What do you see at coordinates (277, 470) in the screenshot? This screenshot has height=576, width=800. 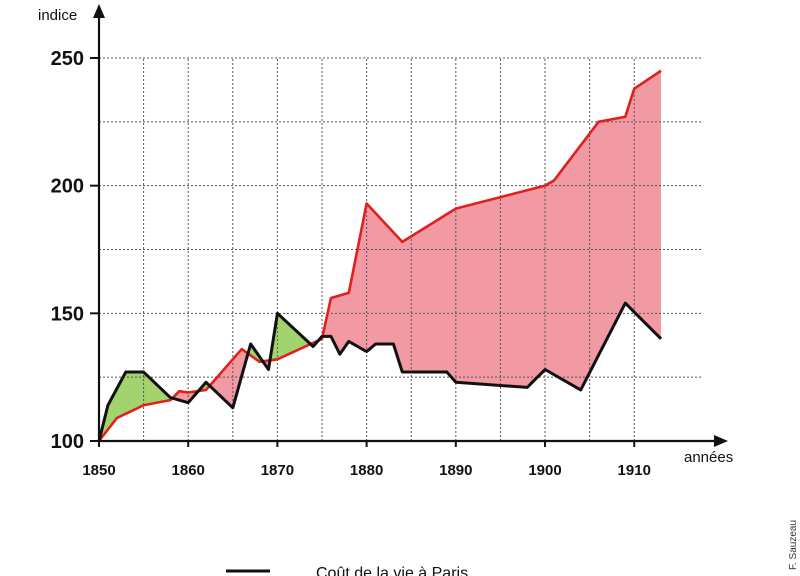 I see `x-tick-label-1870: 1870` at bounding box center [277, 470].